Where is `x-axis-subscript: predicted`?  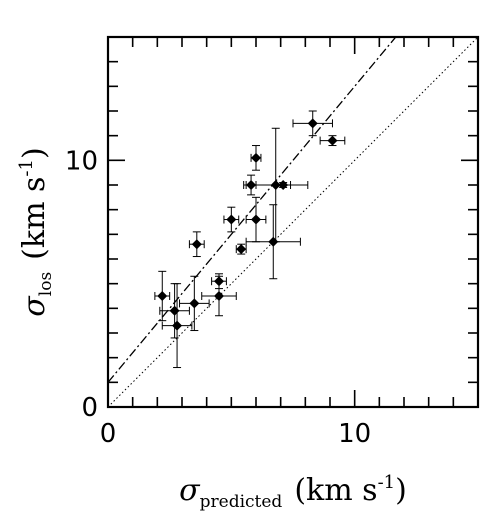 x-axis-subscript: predicted is located at coordinates (241, 502).